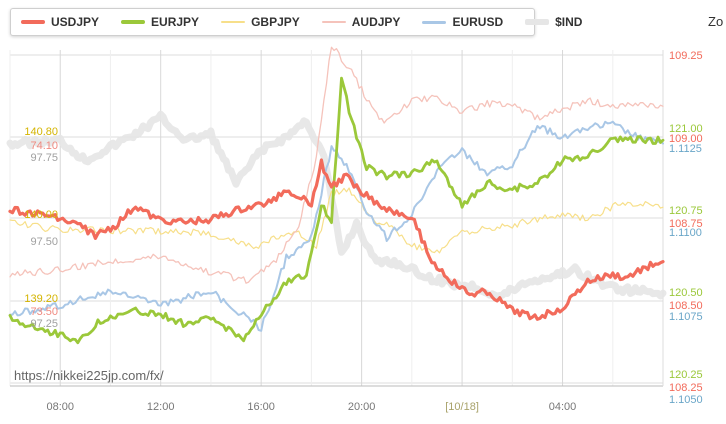  I want to click on right-axis-label-1-0: 121.00, so click(686, 129).